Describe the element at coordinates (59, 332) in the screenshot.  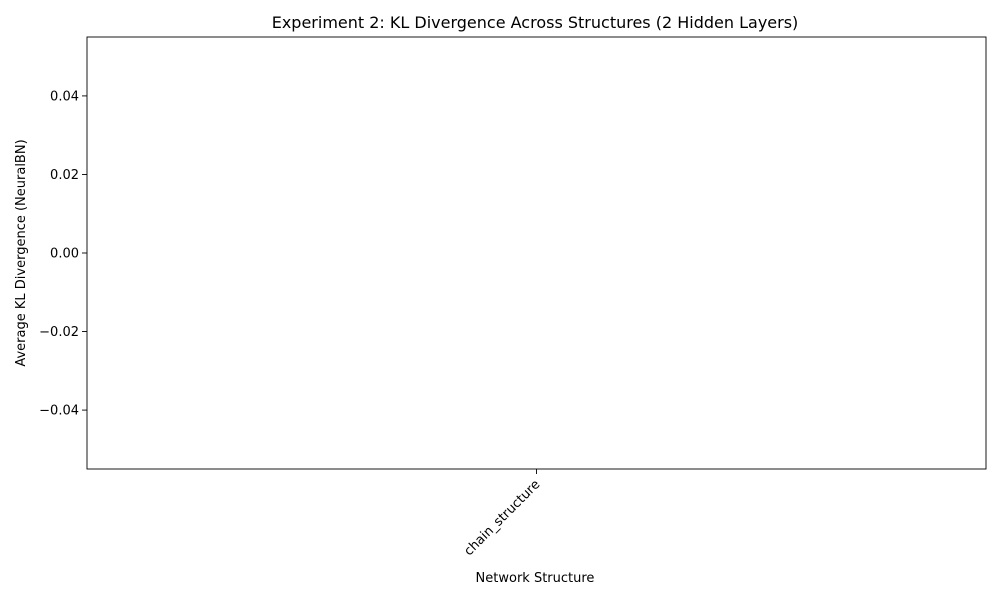
I see `y-tick-label: −0.02` at that location.